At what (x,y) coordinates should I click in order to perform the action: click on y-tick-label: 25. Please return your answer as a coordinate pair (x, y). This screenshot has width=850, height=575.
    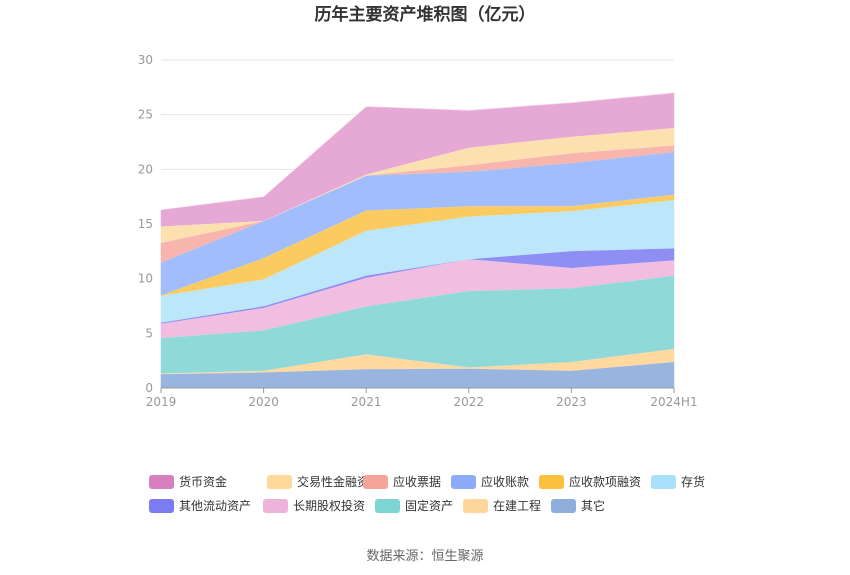
    Looking at the image, I should click on (145, 115).